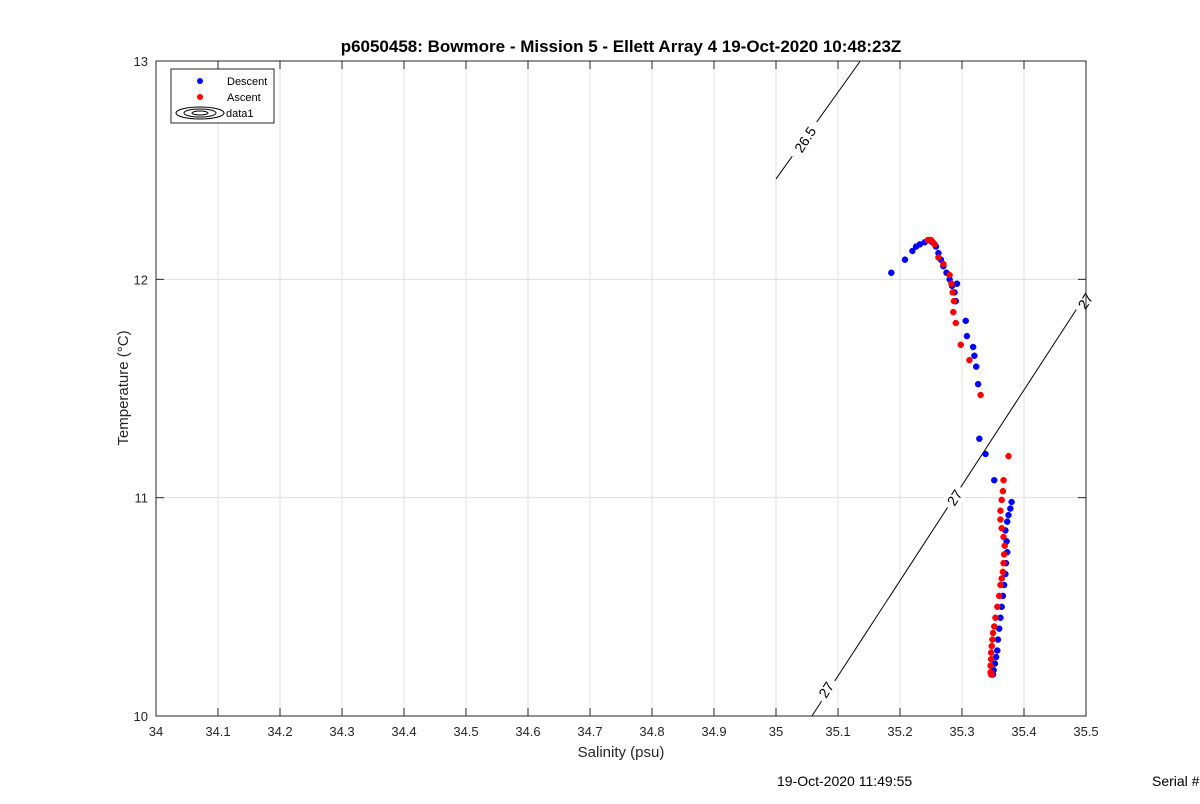  What do you see at coordinates (527, 731) in the screenshot?
I see `x-tick-label: 34.6` at bounding box center [527, 731].